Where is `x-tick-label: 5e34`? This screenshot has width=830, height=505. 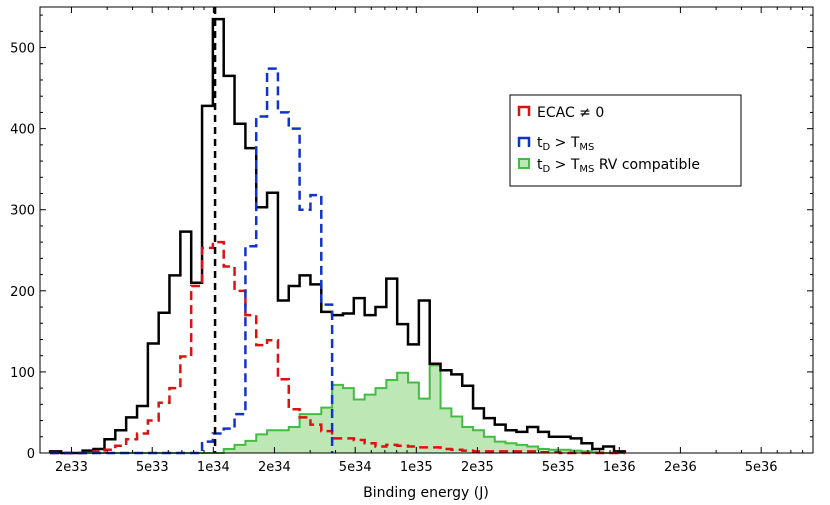
x-tick-label: 5e34 is located at coordinates (355, 467).